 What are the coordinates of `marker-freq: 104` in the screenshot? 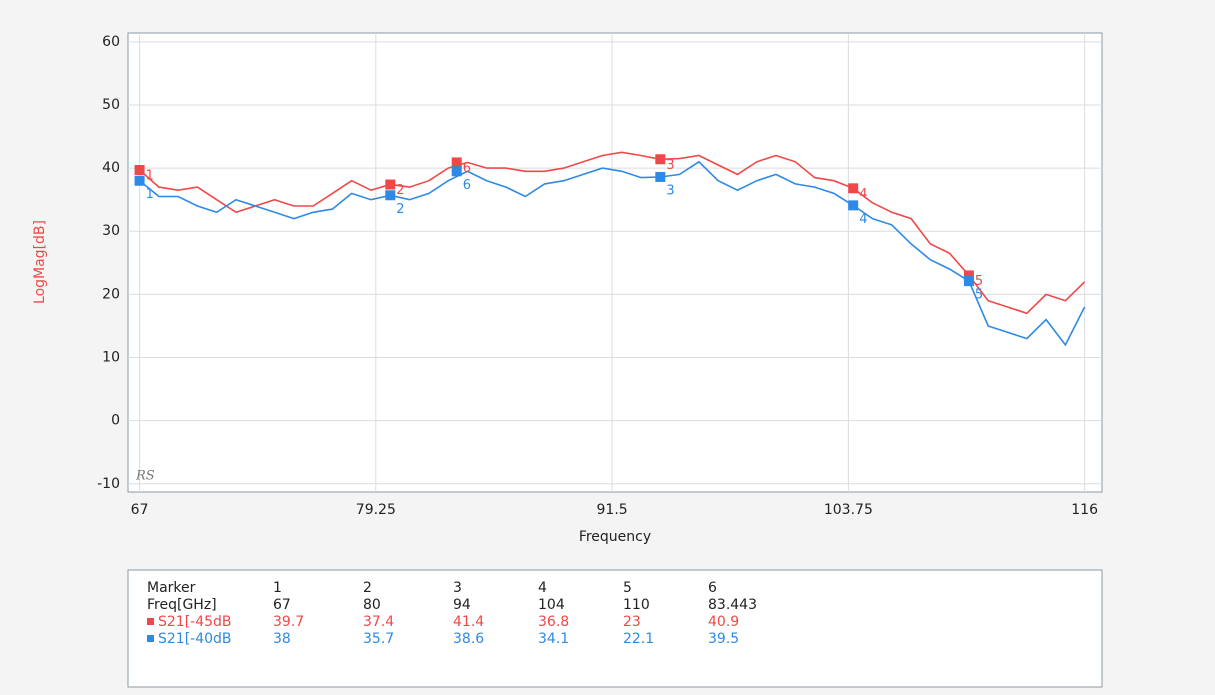 It's located at (551, 605).